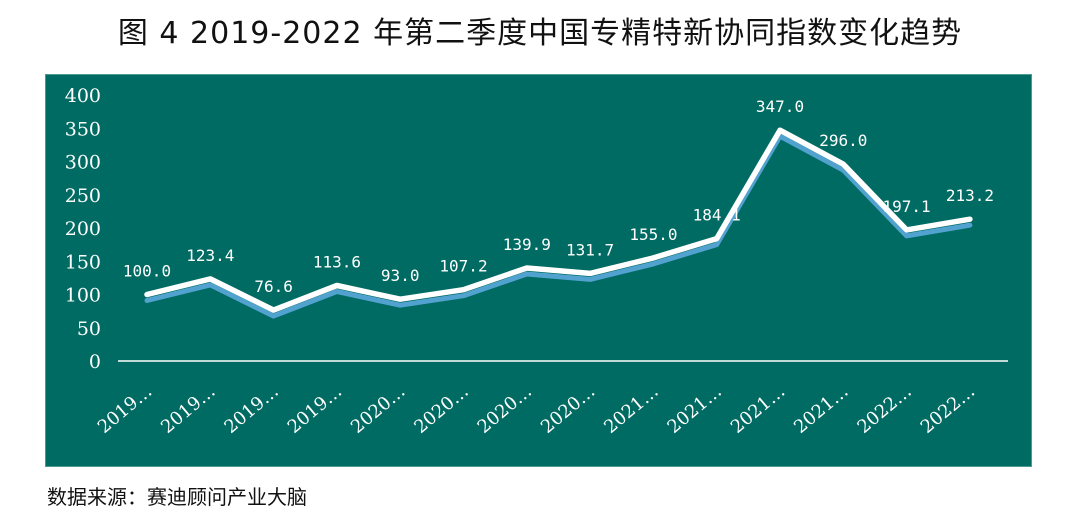 Image resolution: width=1080 pixels, height=532 pixels. I want to click on data-label: 296.0, so click(843, 140).